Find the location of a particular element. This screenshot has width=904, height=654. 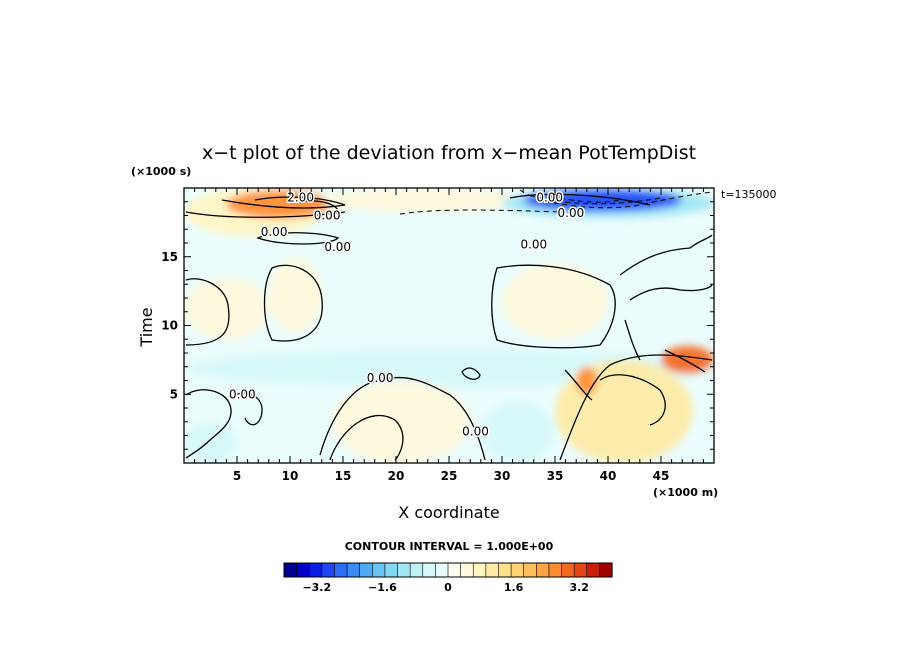

colorbar is located at coordinates (448, 570).